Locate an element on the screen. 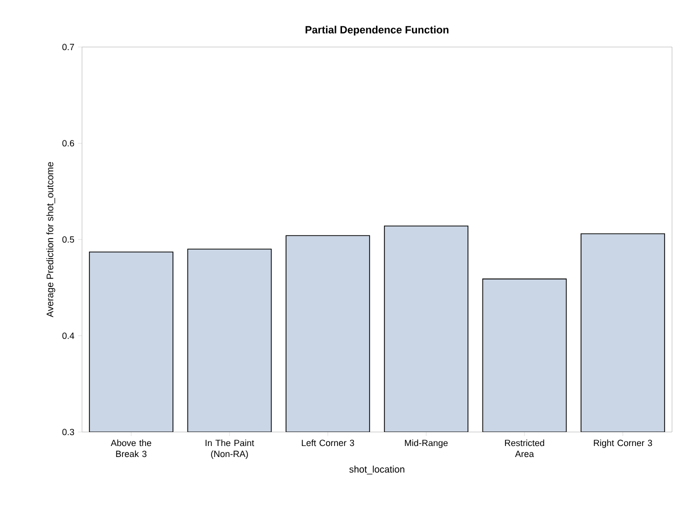 The width and height of the screenshot is (673, 506). y-tick-label: 0.7 is located at coordinates (68, 47).